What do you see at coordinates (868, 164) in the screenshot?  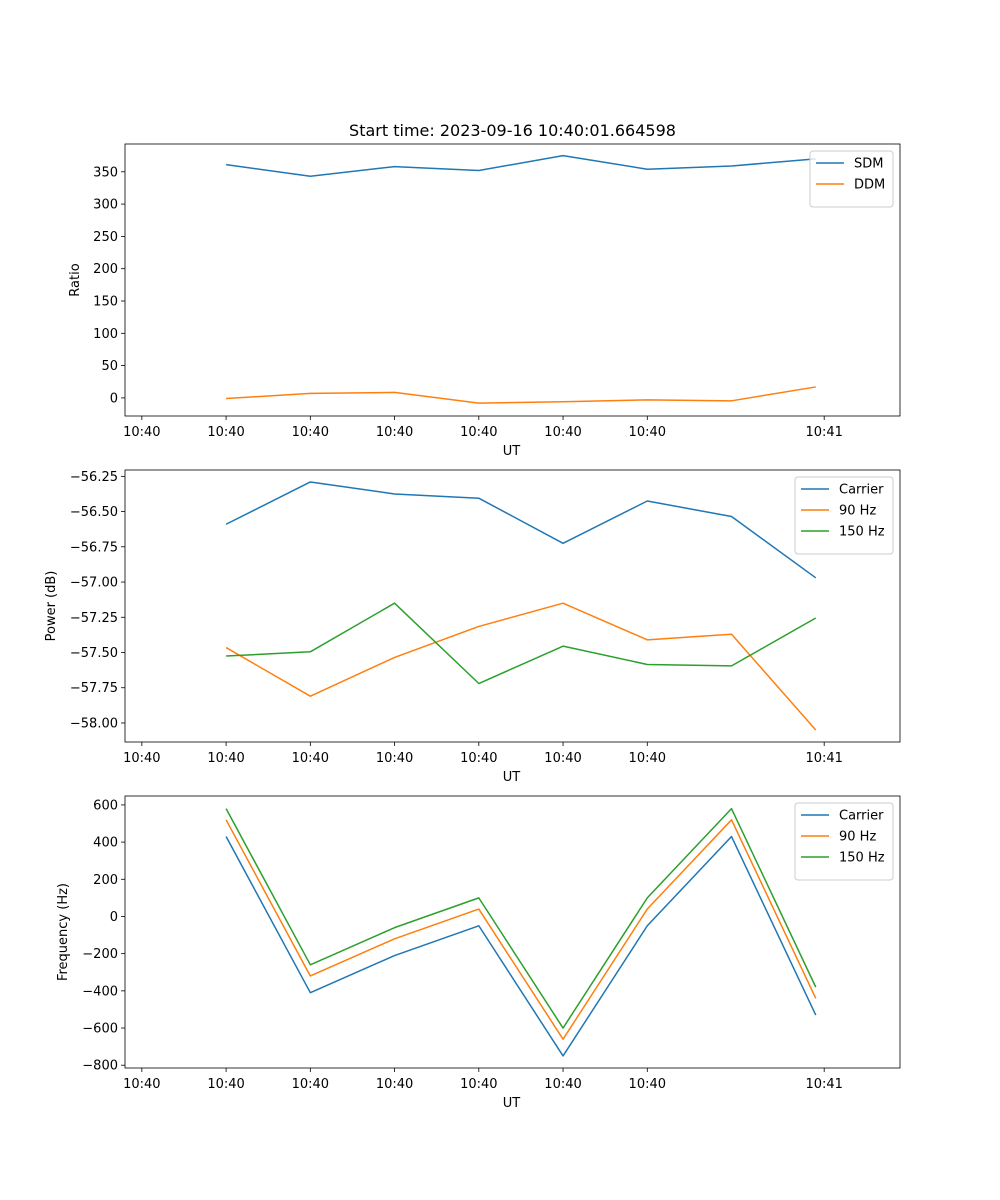 I see `legend-label-sdm: SDM` at bounding box center [868, 164].